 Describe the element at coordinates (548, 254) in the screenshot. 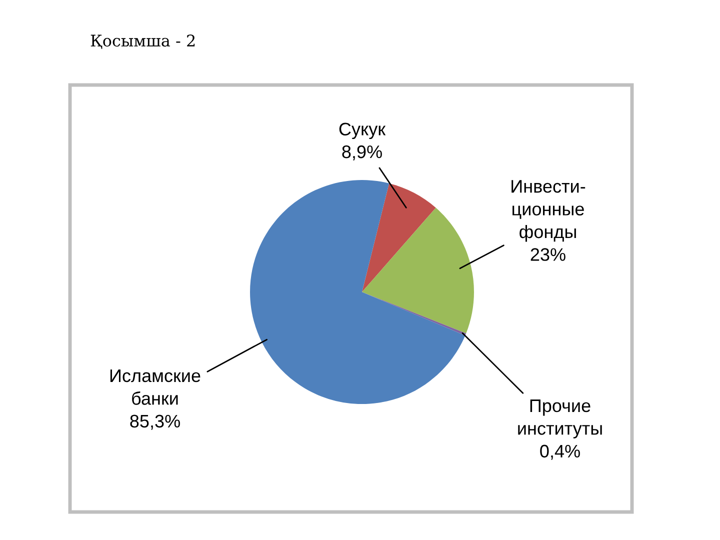

I see `data-label: 23%` at that location.